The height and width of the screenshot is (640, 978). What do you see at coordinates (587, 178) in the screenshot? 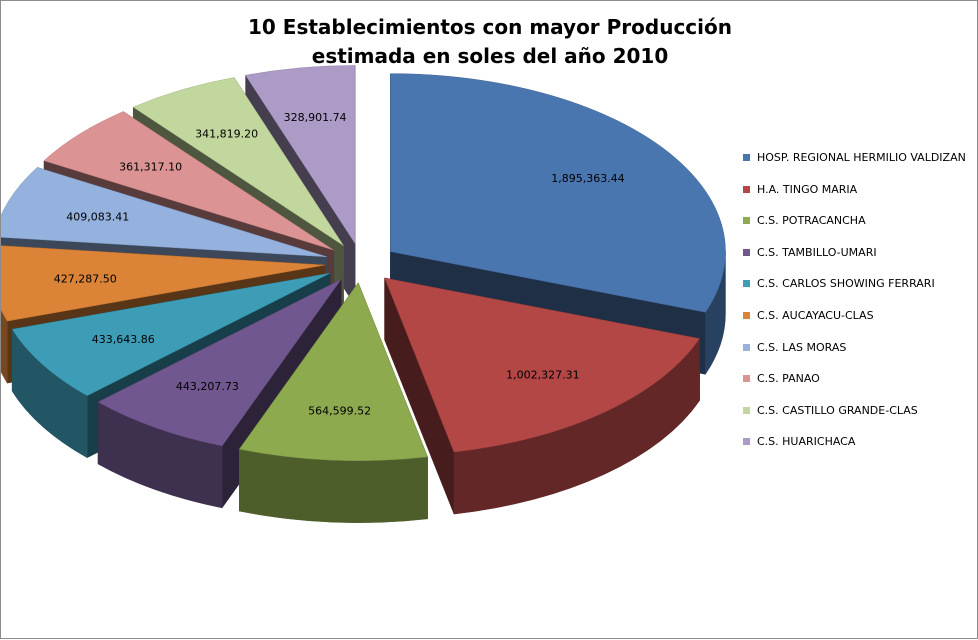
I see `slice-value-label: 1,895,363.44` at bounding box center [587, 178].